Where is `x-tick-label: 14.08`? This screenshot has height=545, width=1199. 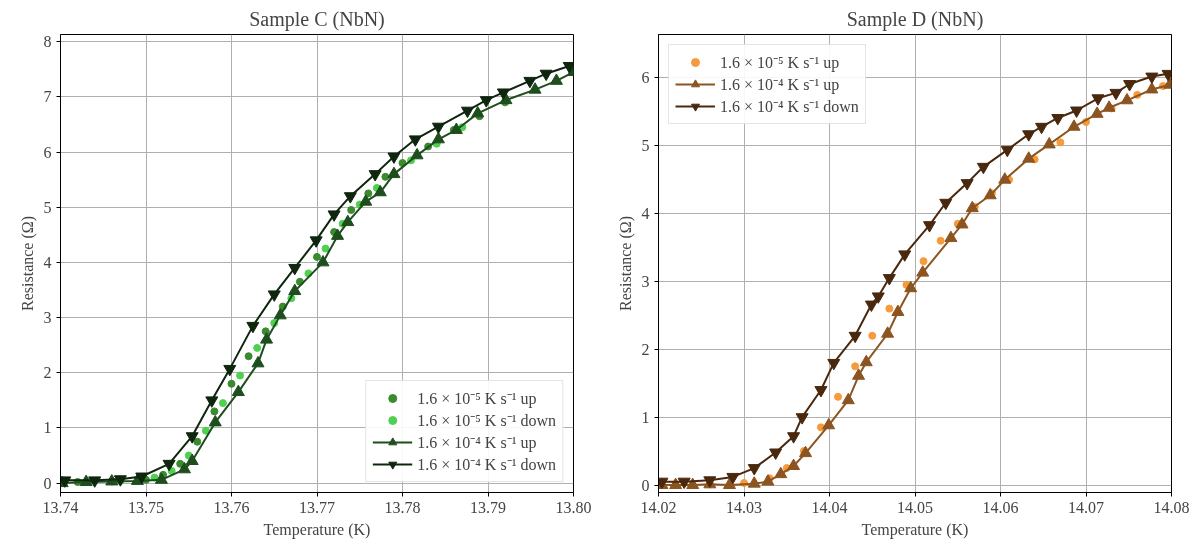 x-tick-label: 14.08 is located at coordinates (1171, 507).